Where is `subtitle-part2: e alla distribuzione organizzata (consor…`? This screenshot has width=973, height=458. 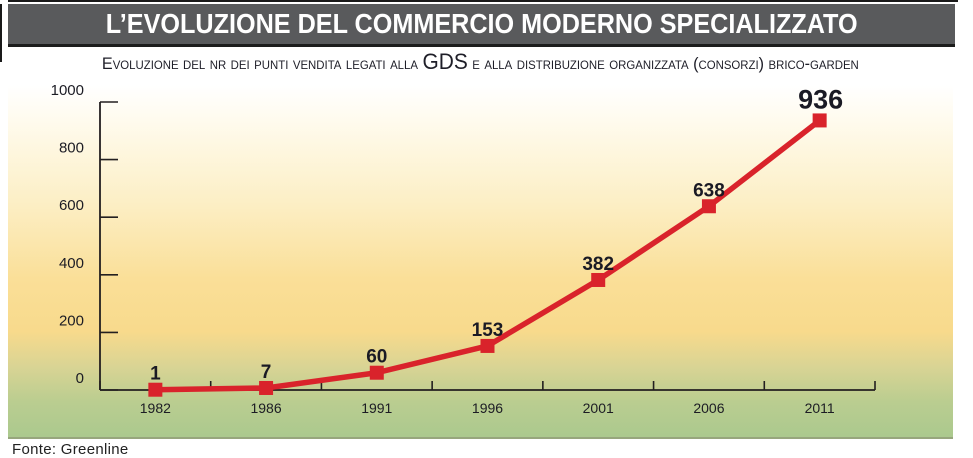 subtitle-part2: e alla distribuzione organizzata (consor… is located at coordinates (663, 63).